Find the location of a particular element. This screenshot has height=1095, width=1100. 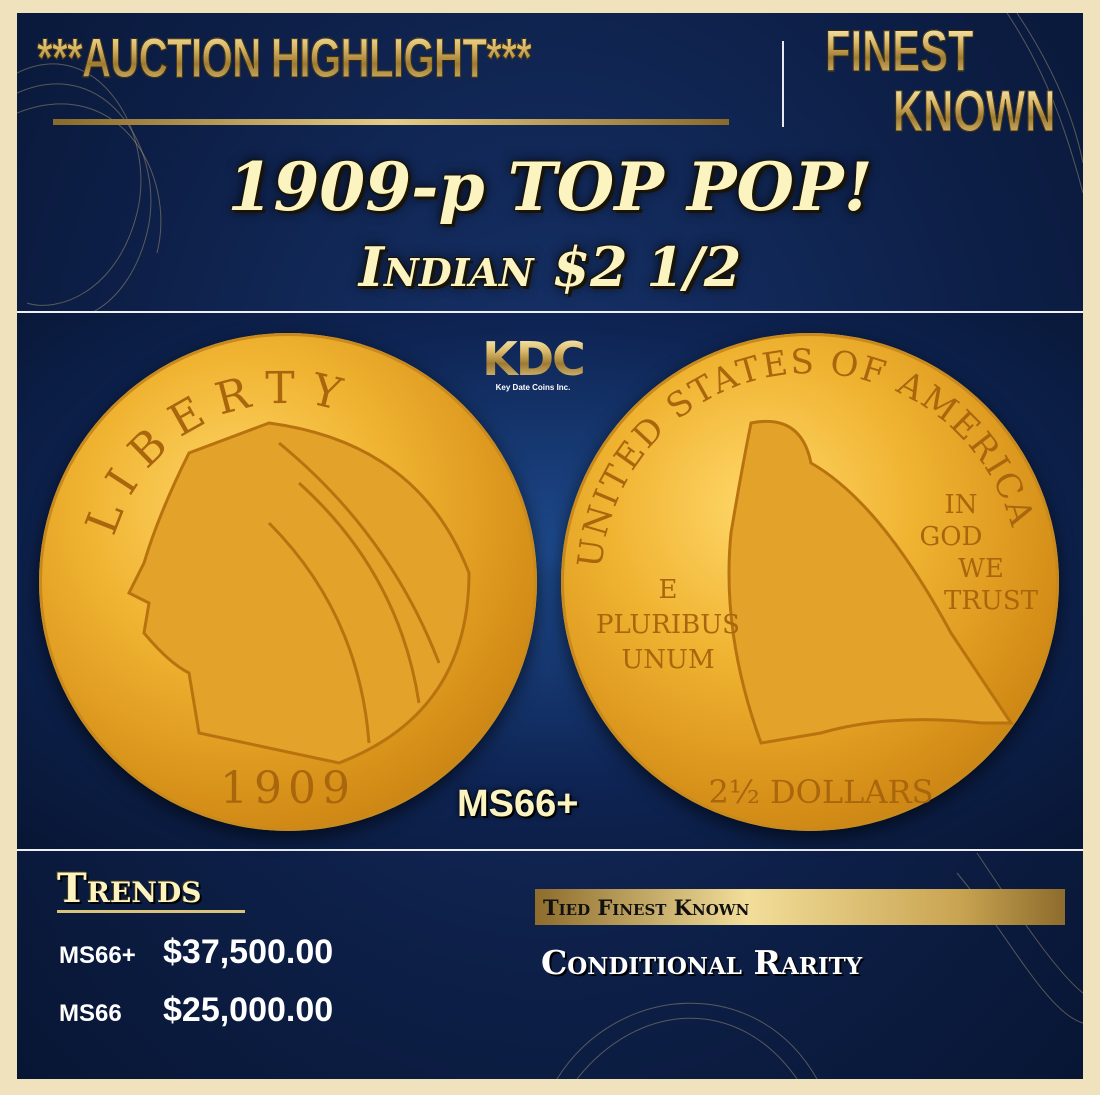

logo-tagline: Key Date Coins Inc. is located at coordinates (533, 387).